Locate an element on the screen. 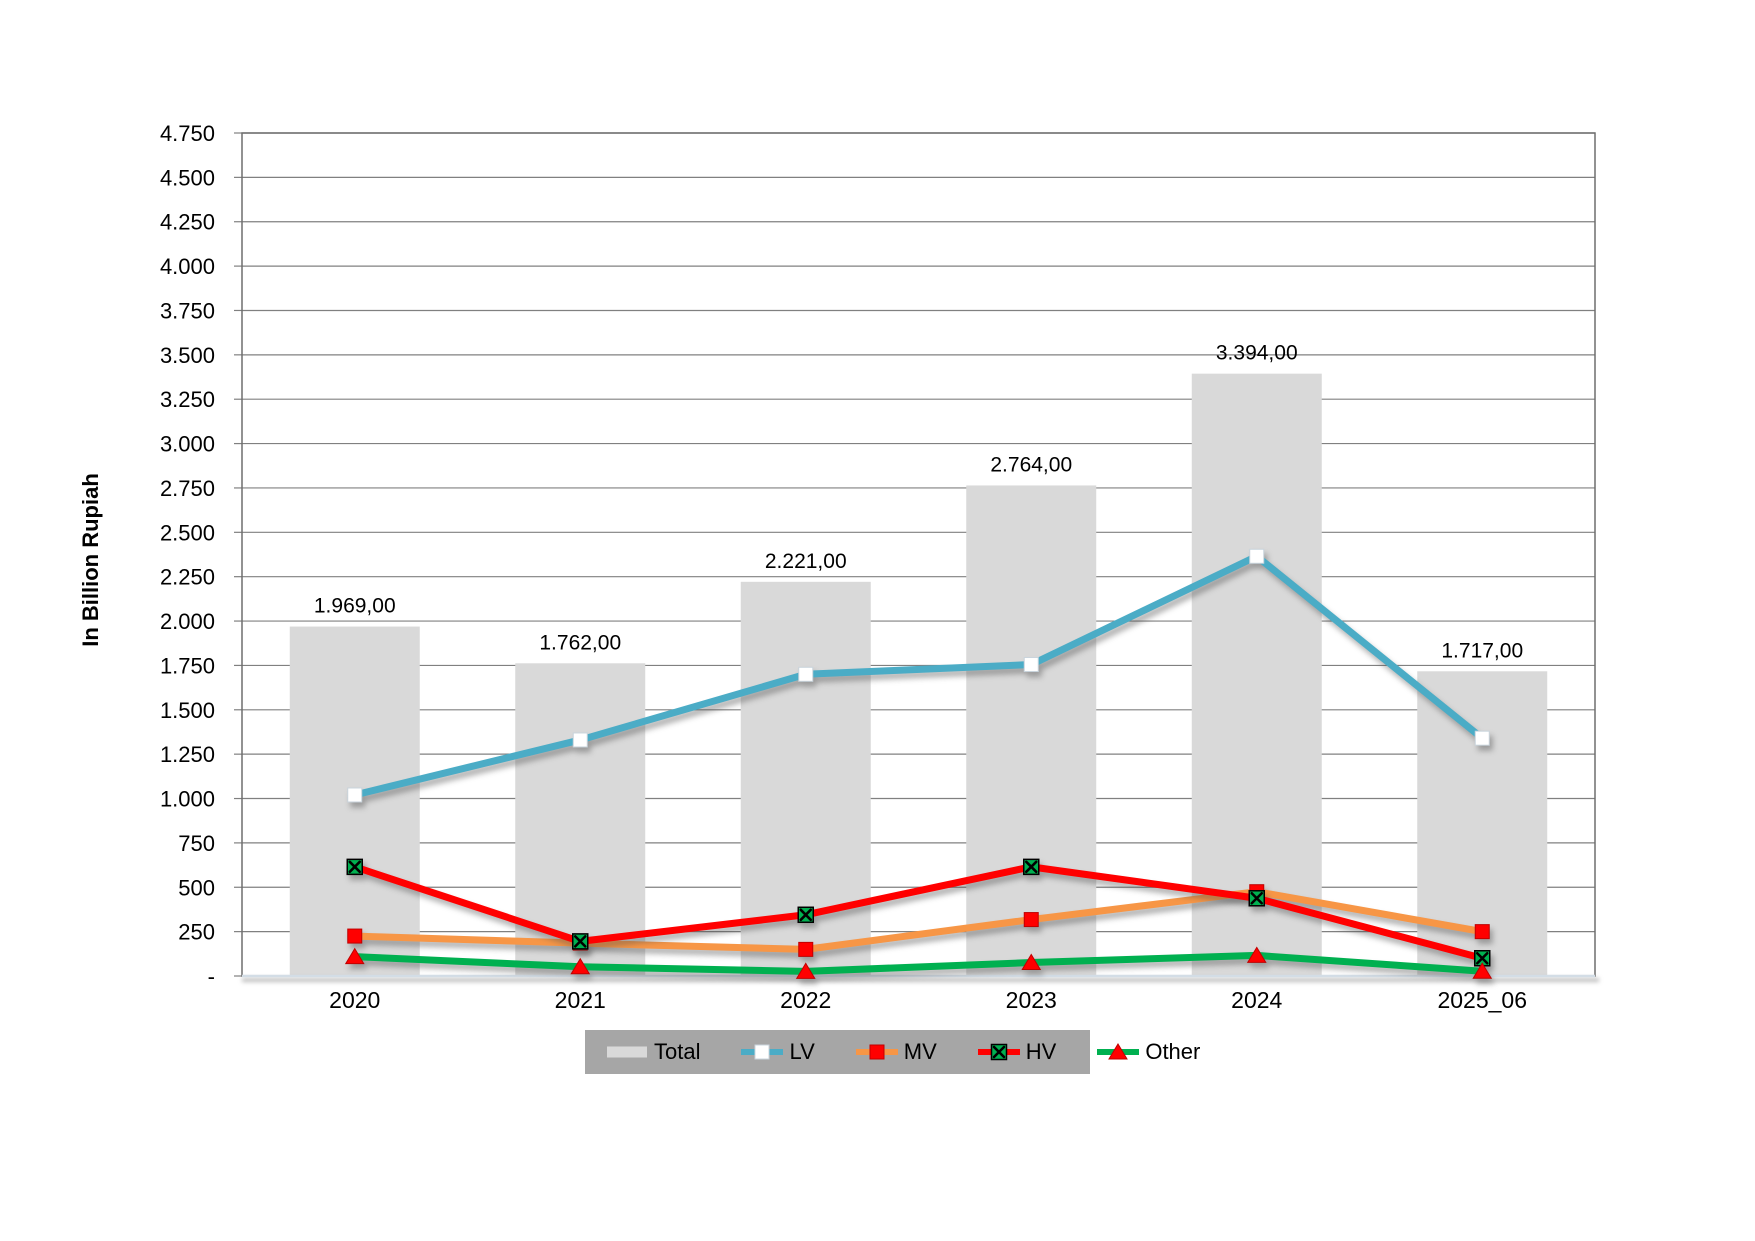  legend-item-HV: HV is located at coordinates (1017, 1052).